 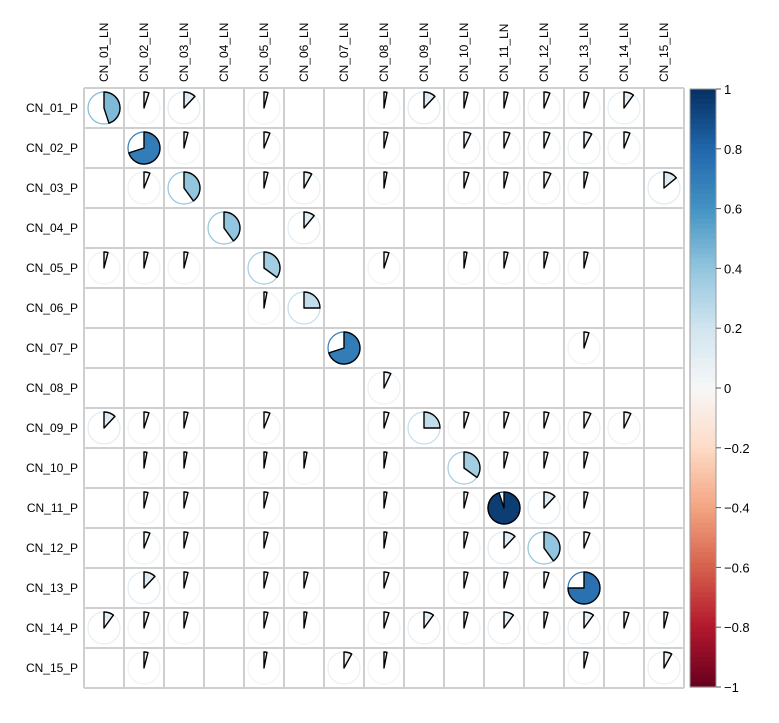 I want to click on pie-cell-CN_03_P-CN_03_LN, so click(x=184, y=188).